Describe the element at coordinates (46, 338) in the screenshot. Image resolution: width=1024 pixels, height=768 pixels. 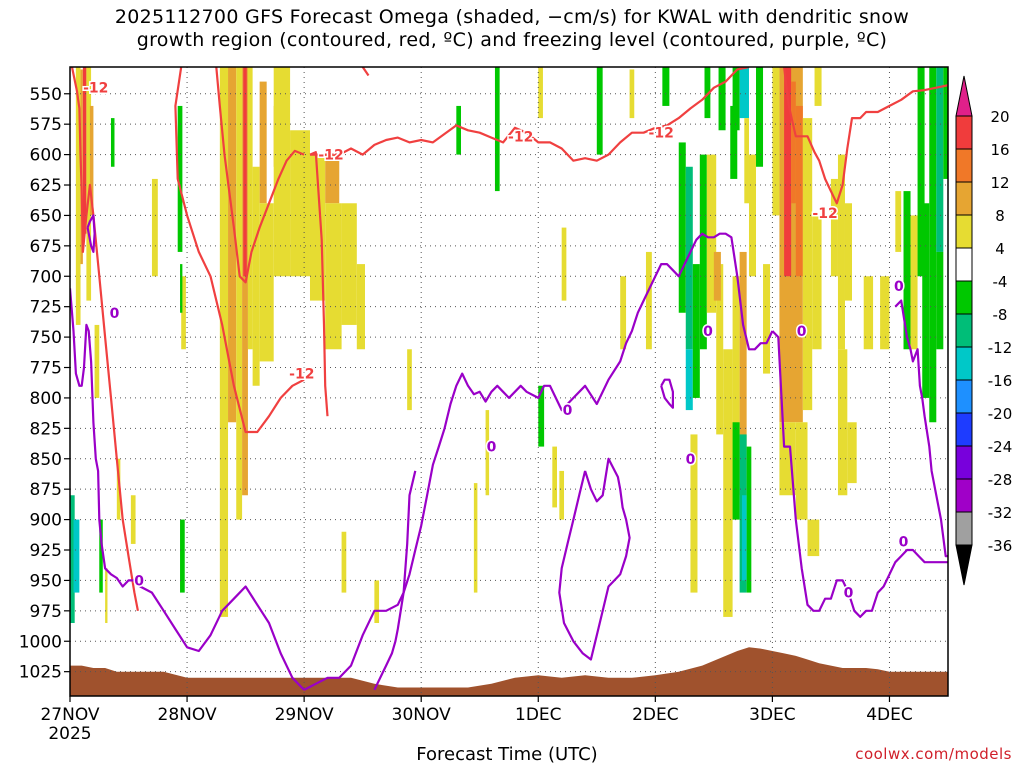
I see `y-tick-label: 750` at that location.